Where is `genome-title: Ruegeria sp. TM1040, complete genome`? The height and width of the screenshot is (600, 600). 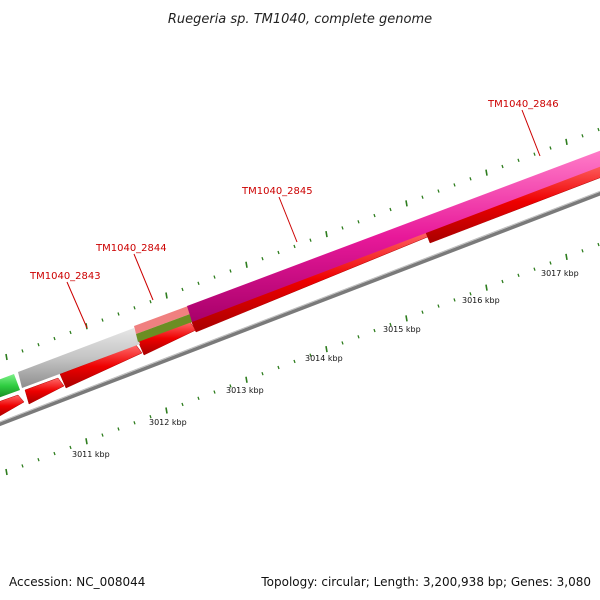 genome-title: Ruegeria sp. TM1040, complete genome is located at coordinates (300, 19).